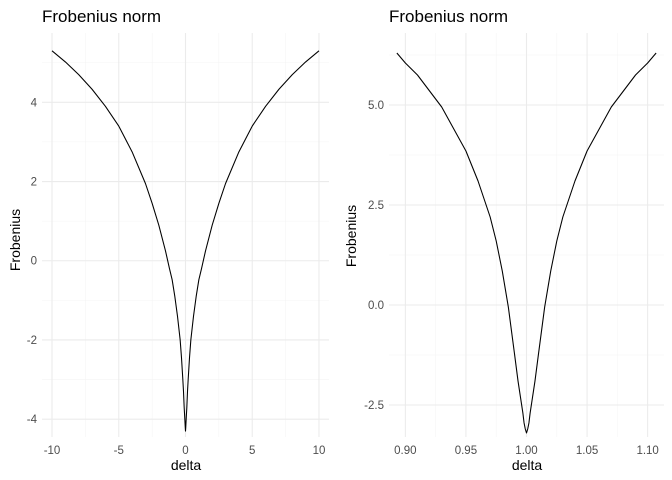  I want to click on left-x-axis-label: delta, so click(186, 465).